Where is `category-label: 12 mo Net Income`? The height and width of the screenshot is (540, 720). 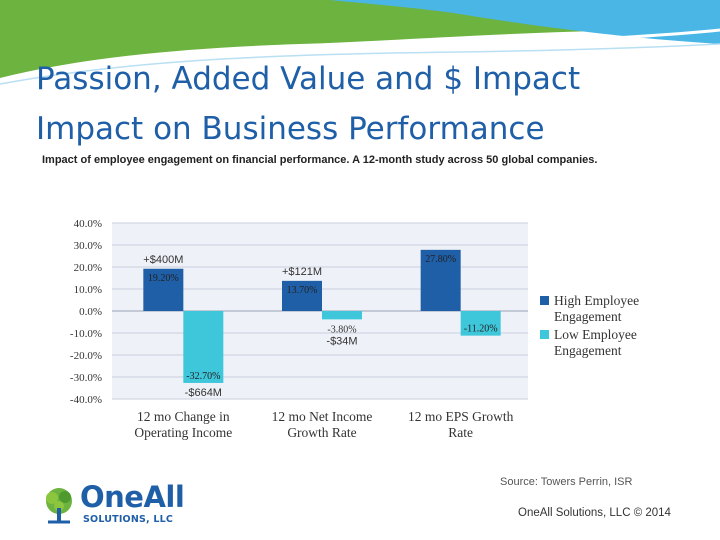
category-label: 12 mo Net Income is located at coordinates (322, 416).